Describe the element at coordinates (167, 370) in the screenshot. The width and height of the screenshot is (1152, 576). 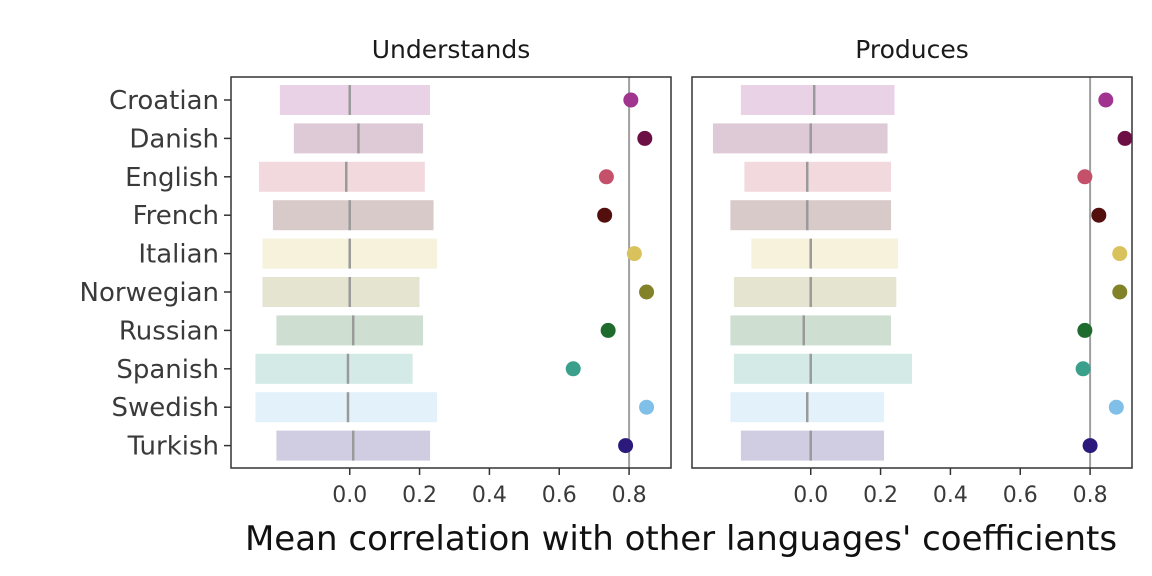
I see `y-tick-label-spanish: Spanish` at that location.